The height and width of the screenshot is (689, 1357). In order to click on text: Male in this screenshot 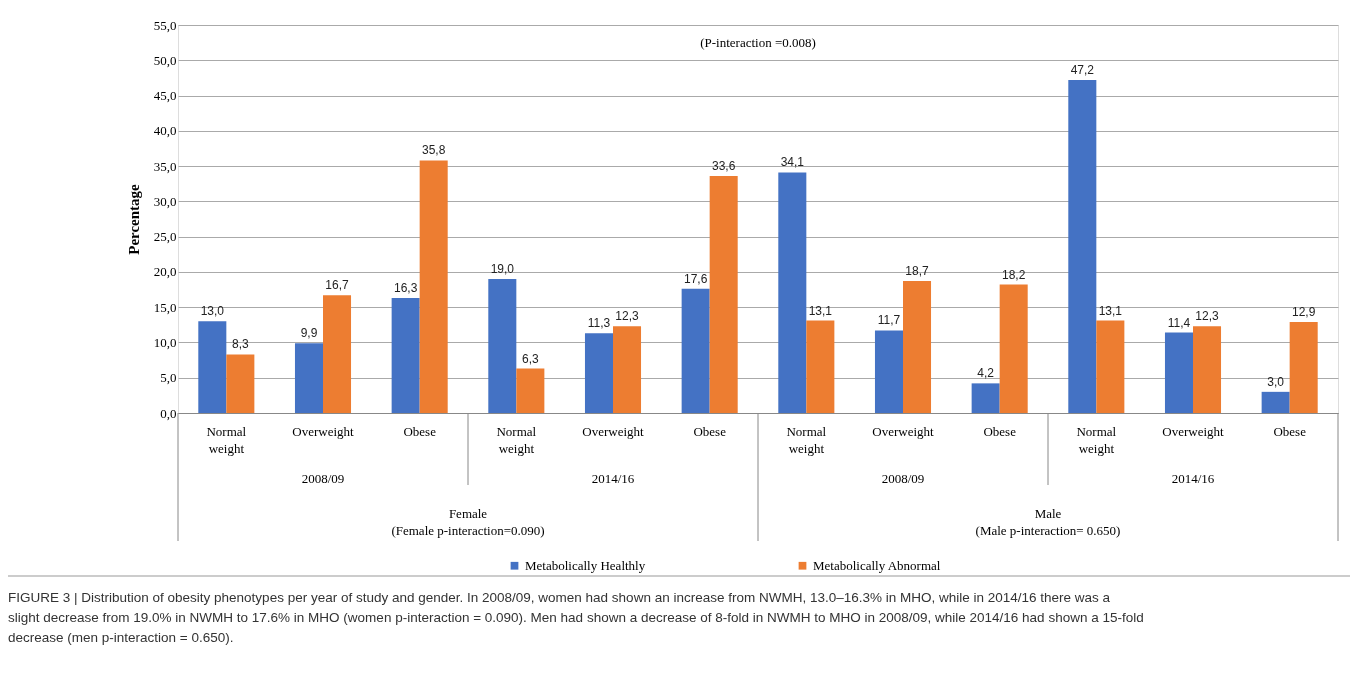, I will do `click(1048, 513)`.